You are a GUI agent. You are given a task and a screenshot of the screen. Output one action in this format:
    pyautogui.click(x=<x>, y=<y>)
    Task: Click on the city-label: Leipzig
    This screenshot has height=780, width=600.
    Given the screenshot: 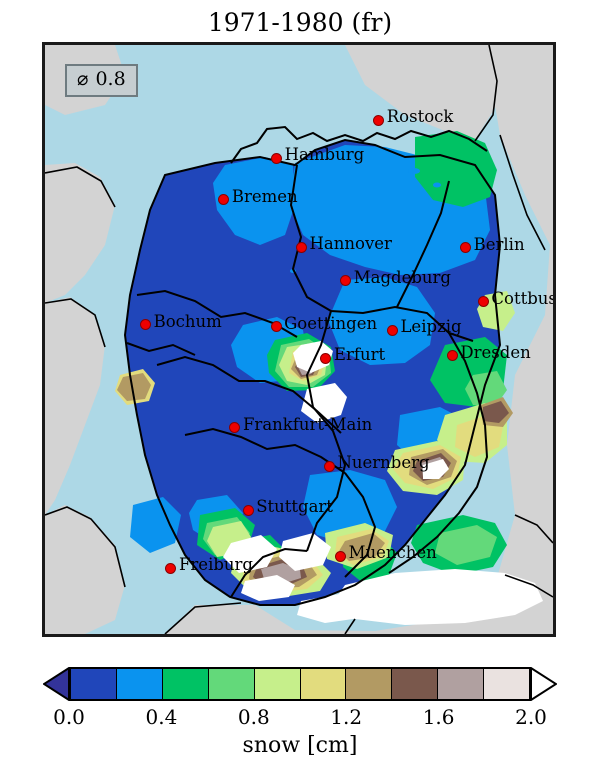 What is the action you would take?
    pyautogui.click(x=431, y=327)
    